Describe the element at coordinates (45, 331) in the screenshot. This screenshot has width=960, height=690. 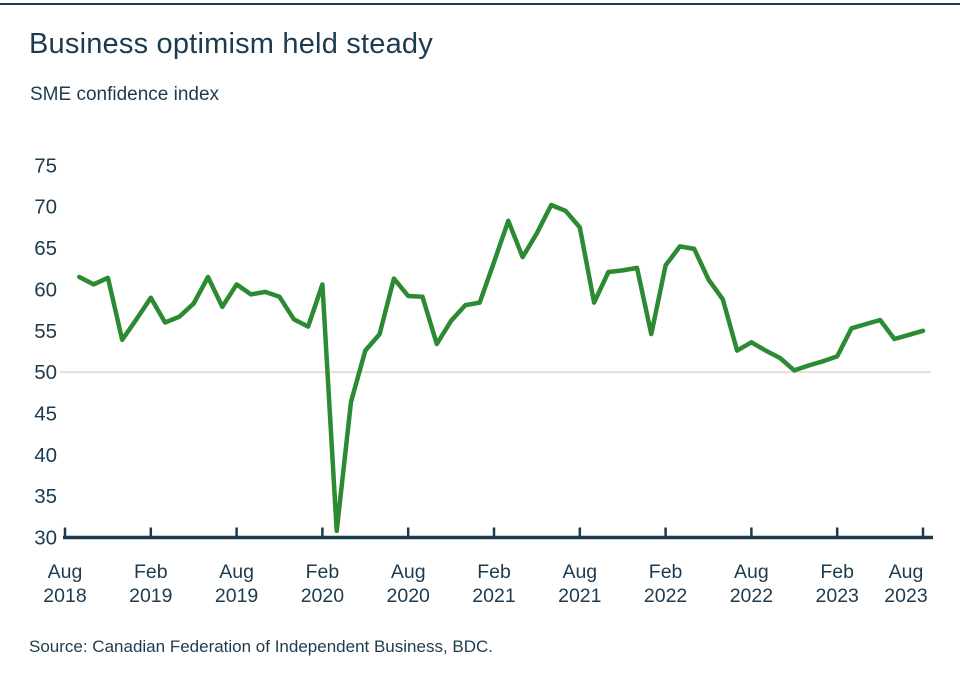
I see `y-tick-label: 55` at that location.